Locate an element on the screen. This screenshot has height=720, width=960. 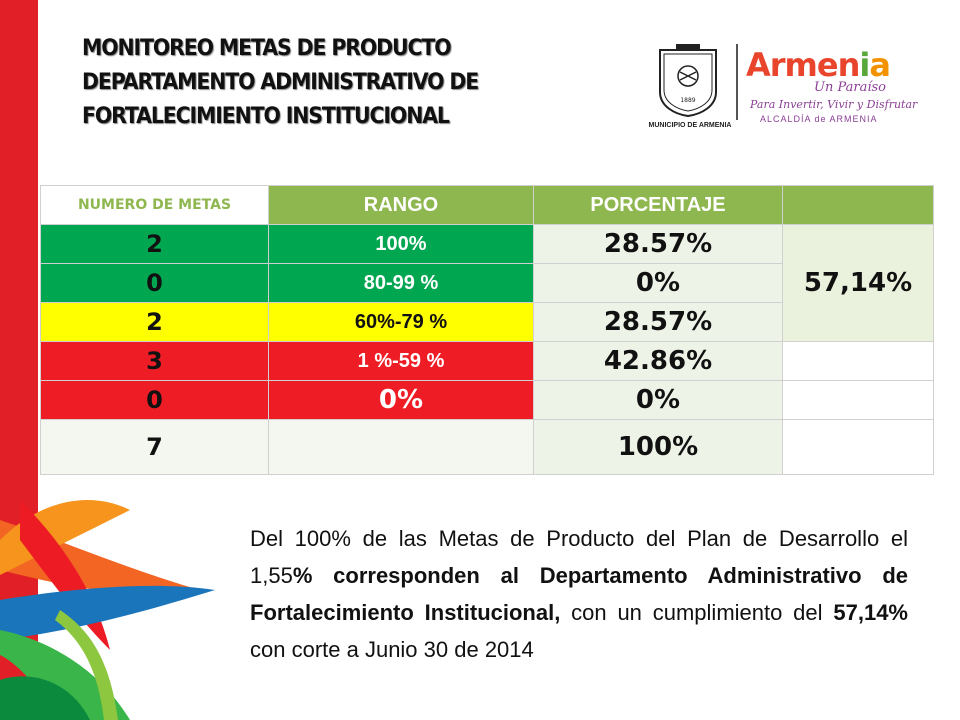
brand-part-b: i is located at coordinates (864, 65).